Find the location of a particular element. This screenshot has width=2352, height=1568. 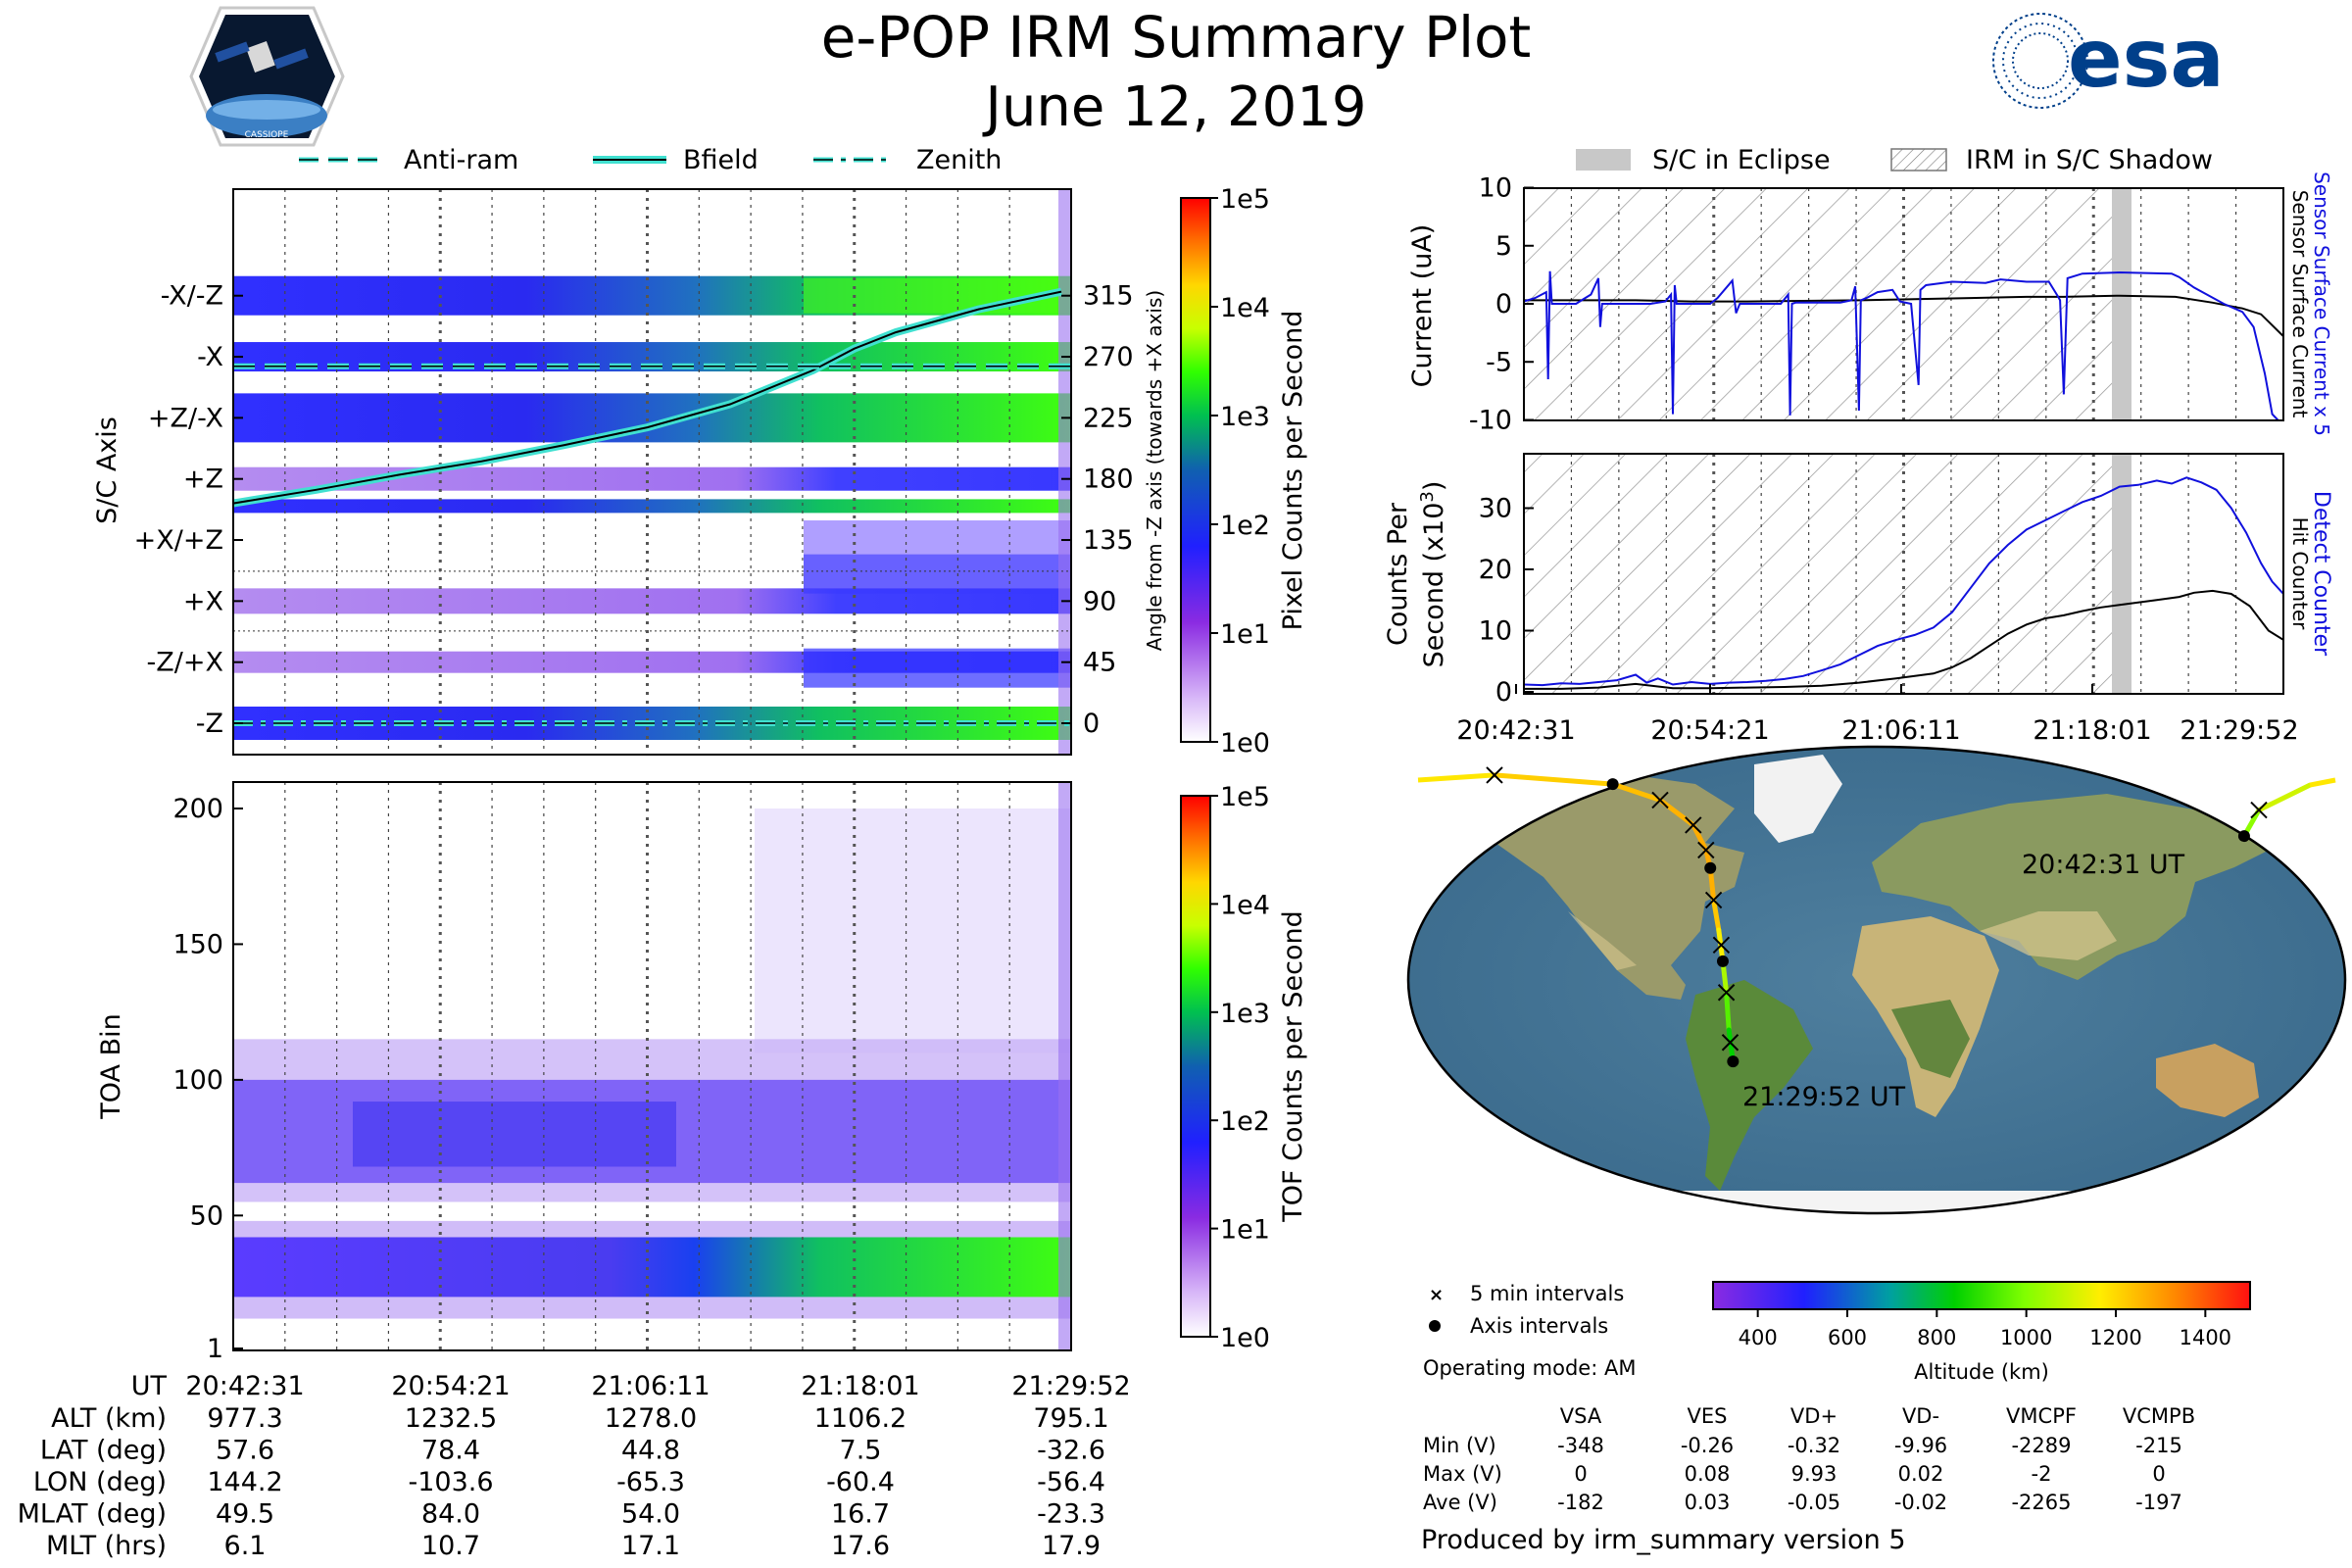

ephem-row-label-2: LON (deg) is located at coordinates (100, 1482).